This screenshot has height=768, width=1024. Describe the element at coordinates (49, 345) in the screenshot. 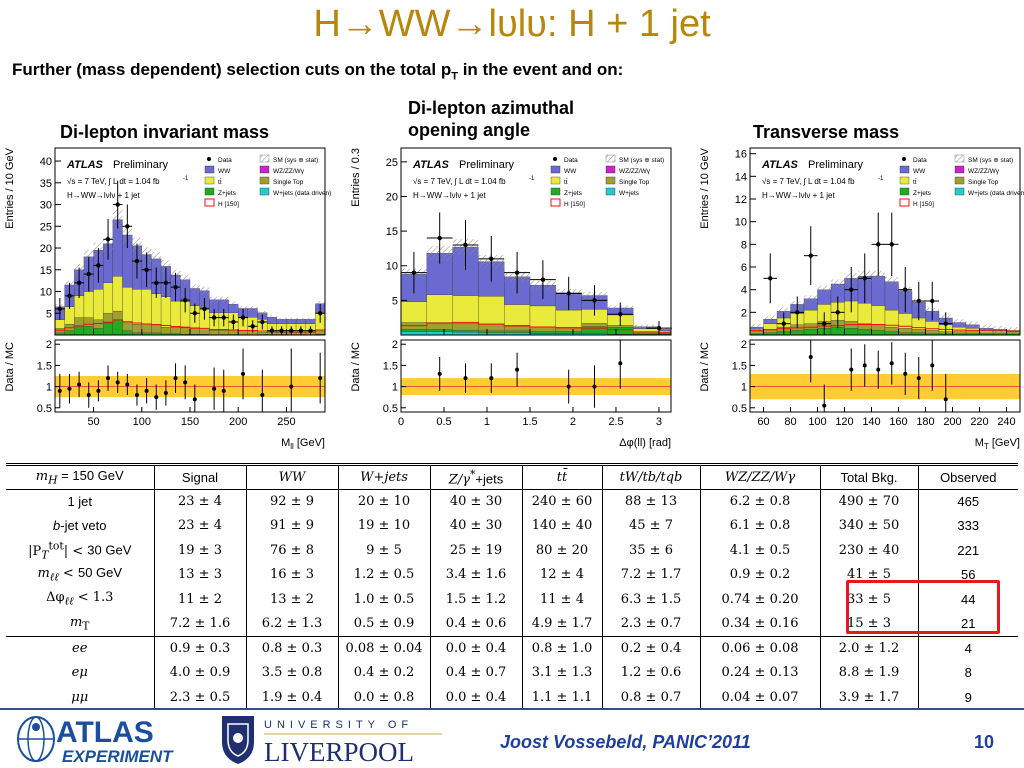

I see `ratio-y-tick-label: 2` at that location.